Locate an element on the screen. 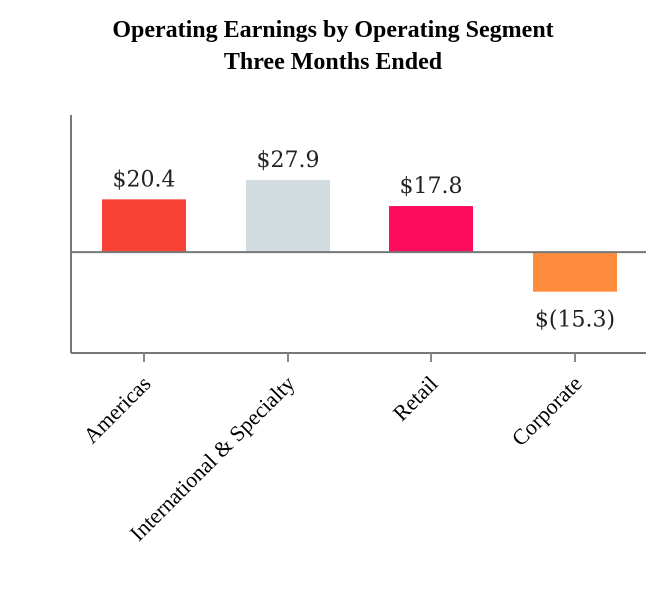 Image resolution: width=666 pixels, height=600 pixels. tick-label-americas: Americas is located at coordinates (116, 409).